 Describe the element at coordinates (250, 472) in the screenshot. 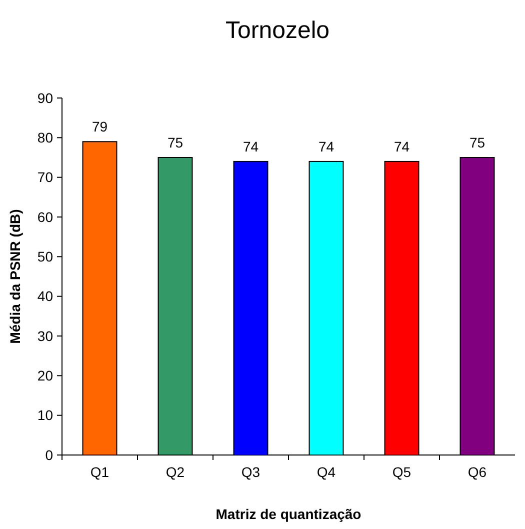

I see `x-tick-label: Q3` at that location.